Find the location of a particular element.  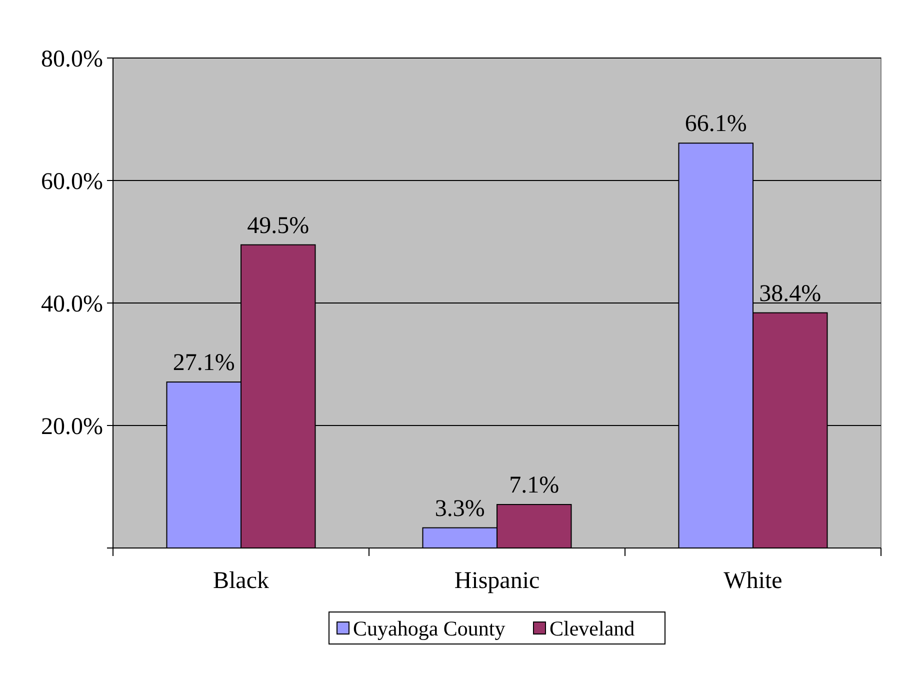

y-tick-label: 80.0% is located at coordinates (72, 59).